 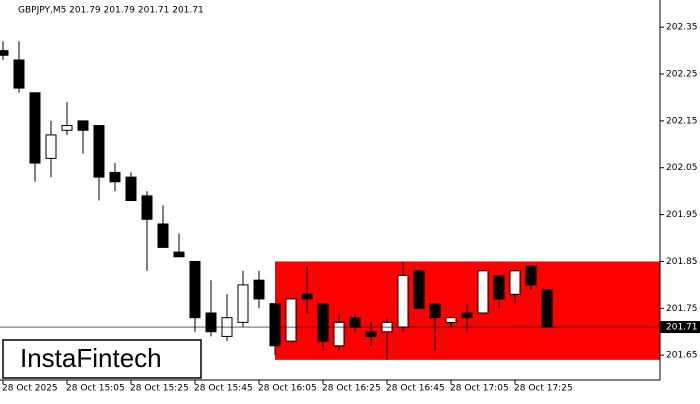 I want to click on x-tick-label: 28 Oct 15:25, so click(x=159, y=389).